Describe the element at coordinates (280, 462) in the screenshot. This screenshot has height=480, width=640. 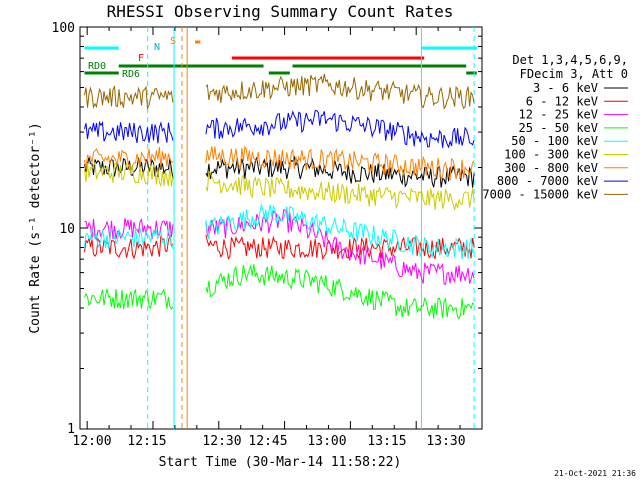
I see `x-axis-label: Start Time (30-Mar-14 11:58:22)` at that location.